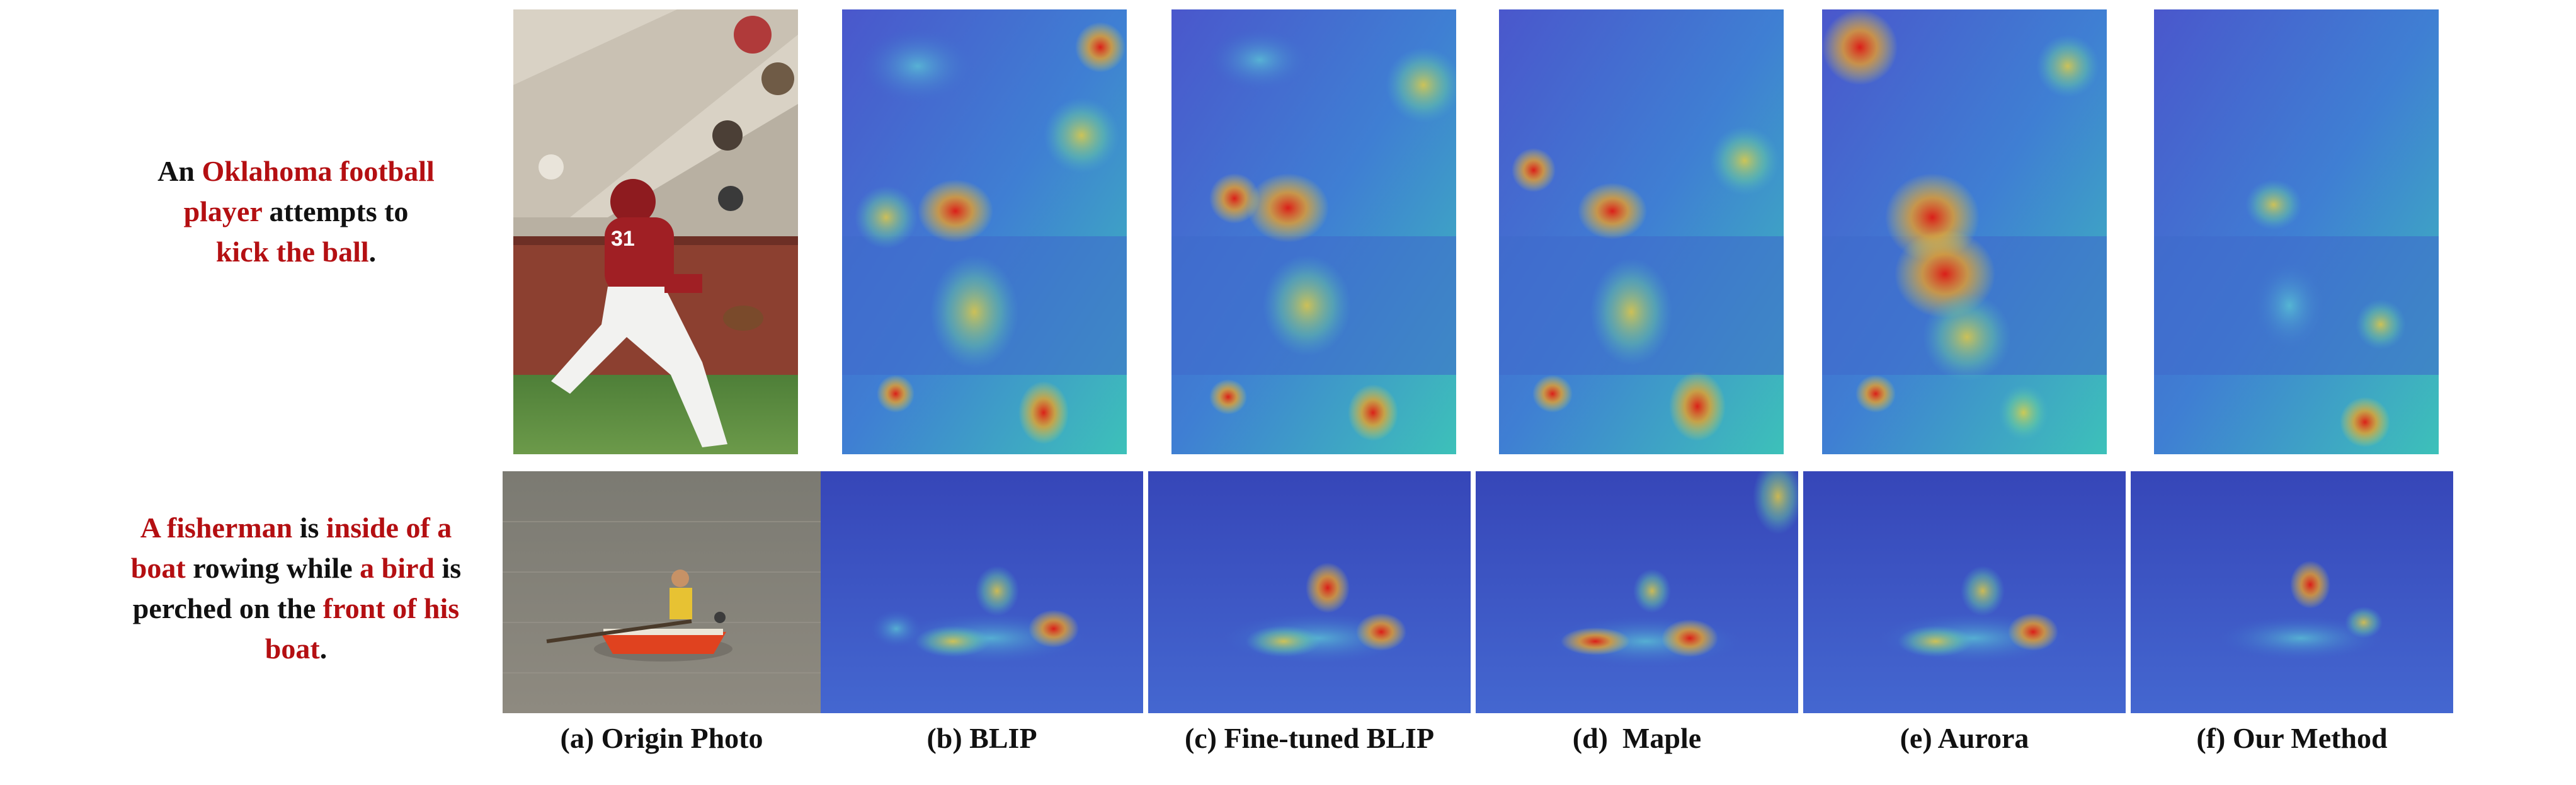 This screenshot has width=2576, height=785. What do you see at coordinates (292, 252) in the screenshot?
I see `caption-highlight: kick the ball` at bounding box center [292, 252].